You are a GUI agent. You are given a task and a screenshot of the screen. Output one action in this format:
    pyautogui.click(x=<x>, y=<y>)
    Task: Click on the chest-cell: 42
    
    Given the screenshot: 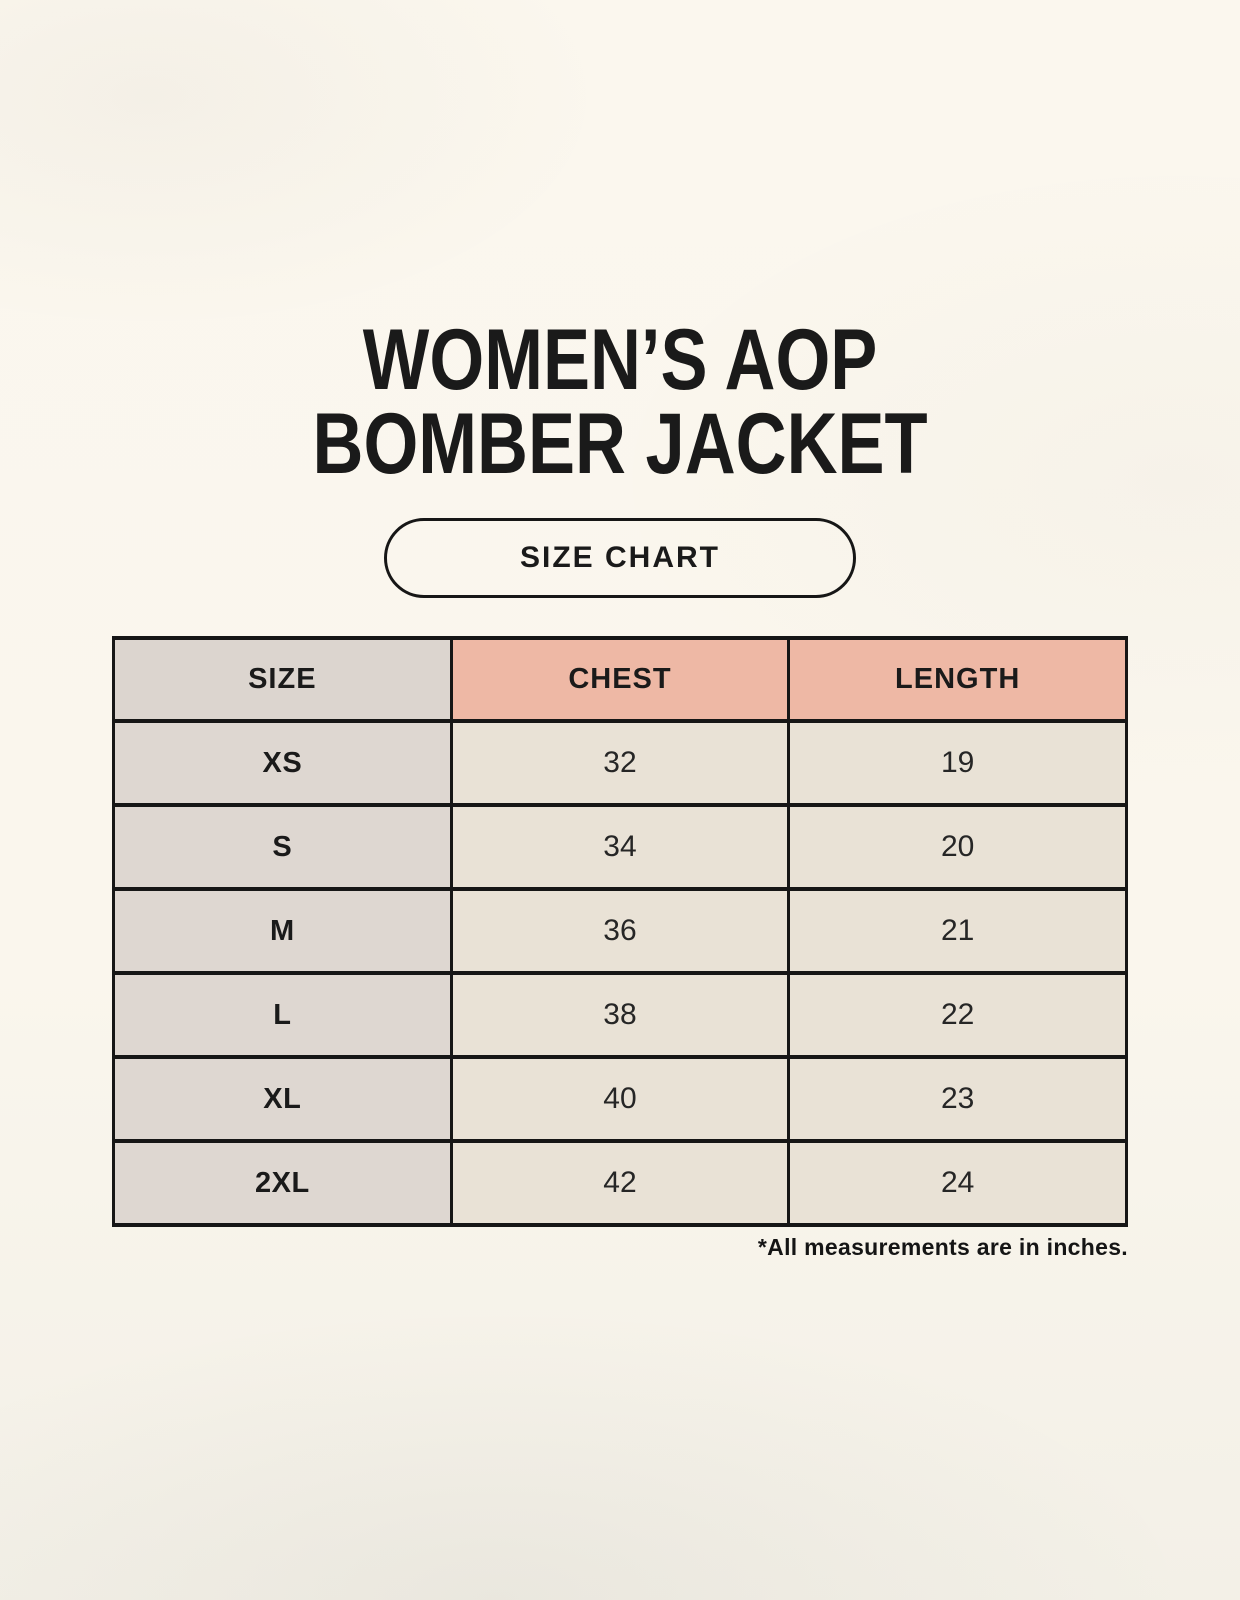 What is the action you would take?
    pyautogui.click(x=620, y=1183)
    